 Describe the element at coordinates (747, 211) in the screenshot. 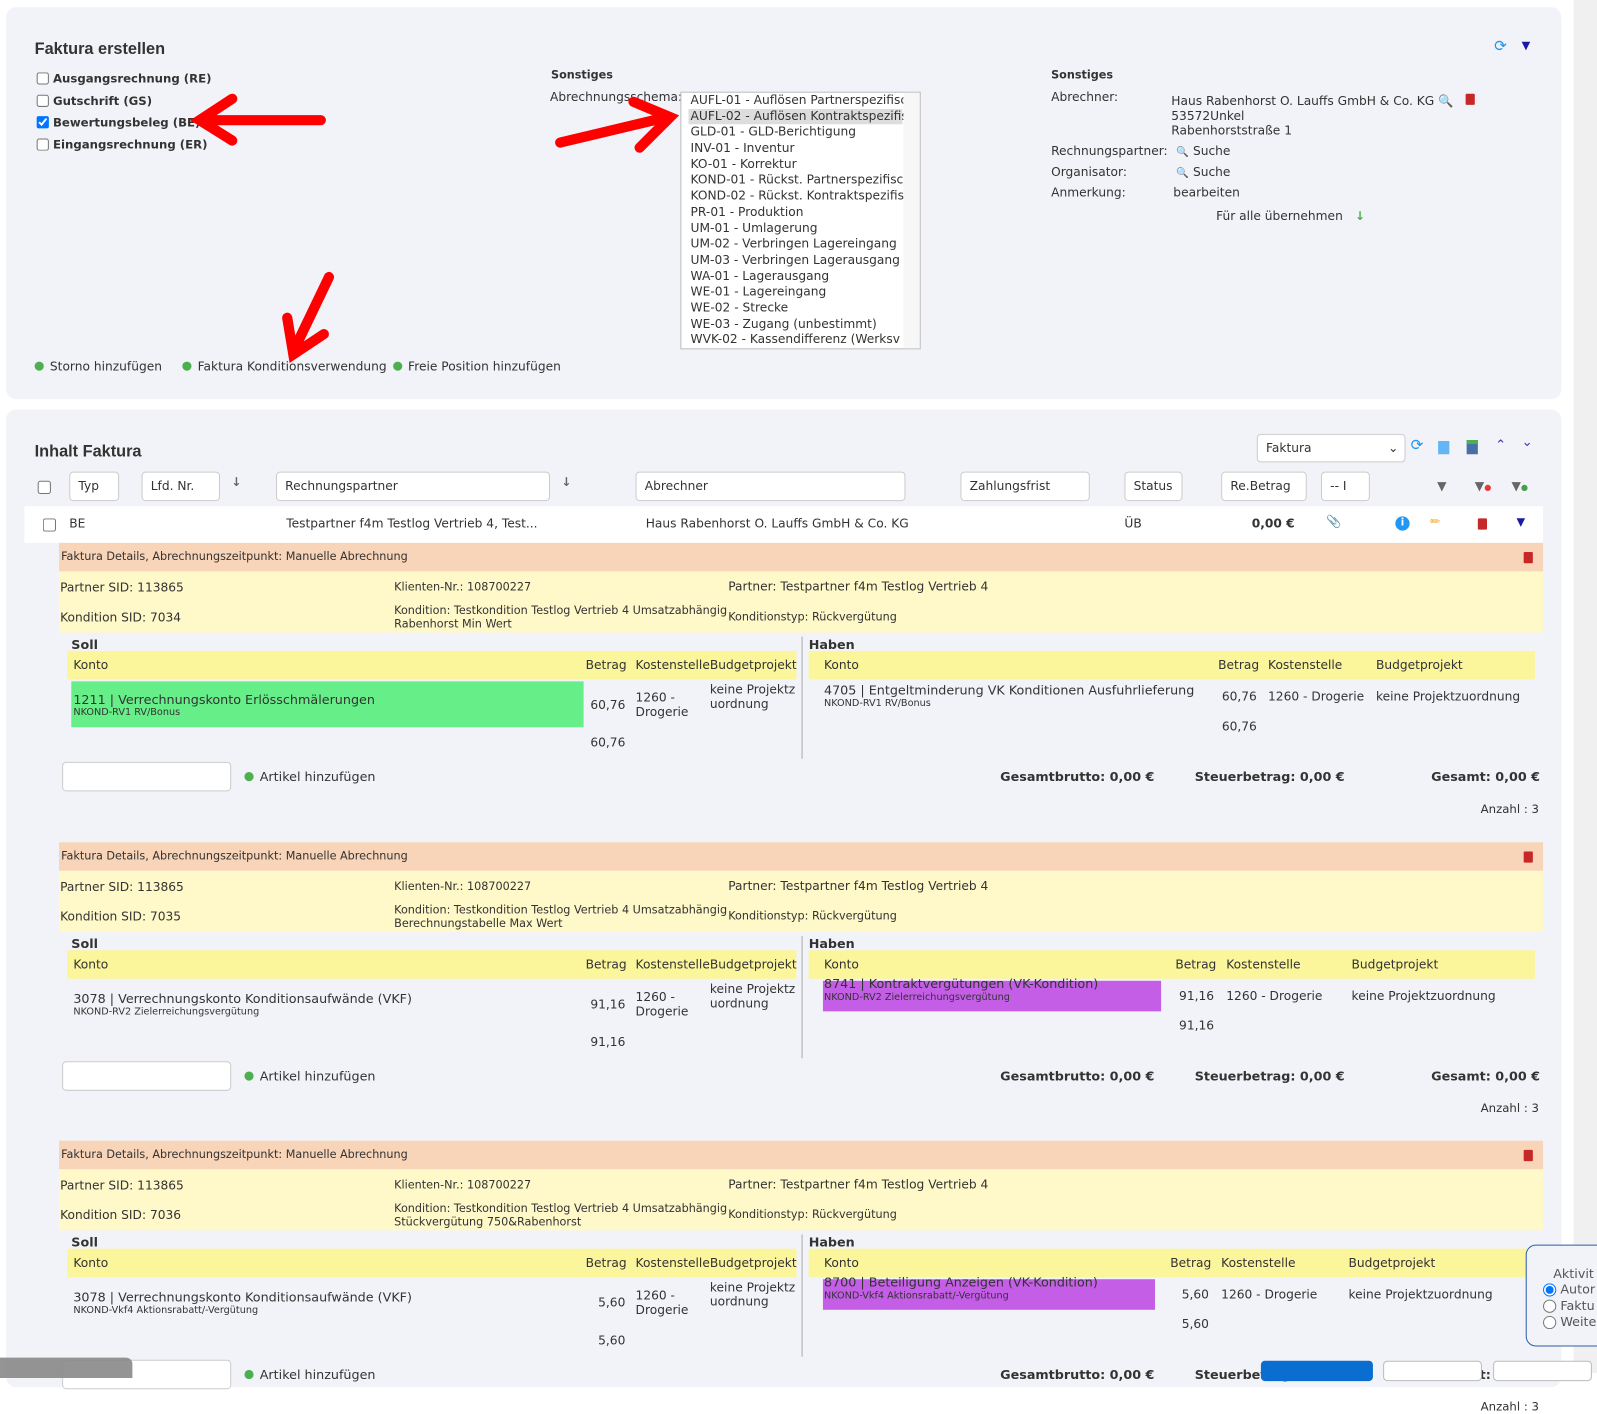

I see `schema-option: PR-01 - Produktion` at that location.